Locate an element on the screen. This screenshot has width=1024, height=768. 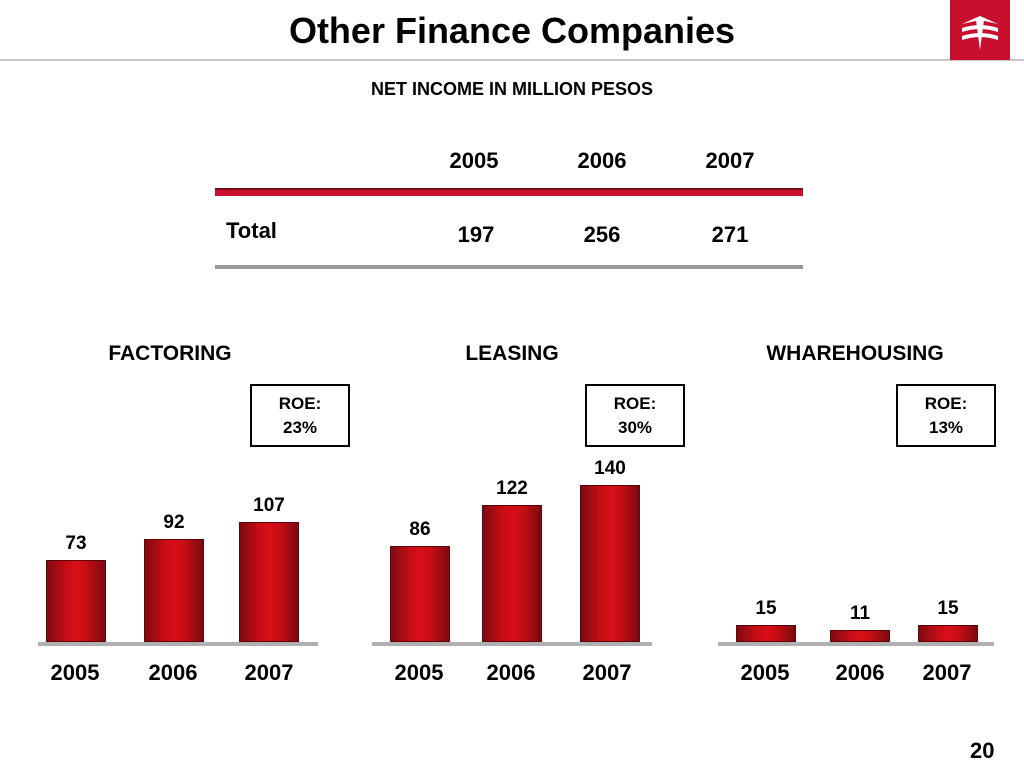
table-header-rule is located at coordinates (509, 192).